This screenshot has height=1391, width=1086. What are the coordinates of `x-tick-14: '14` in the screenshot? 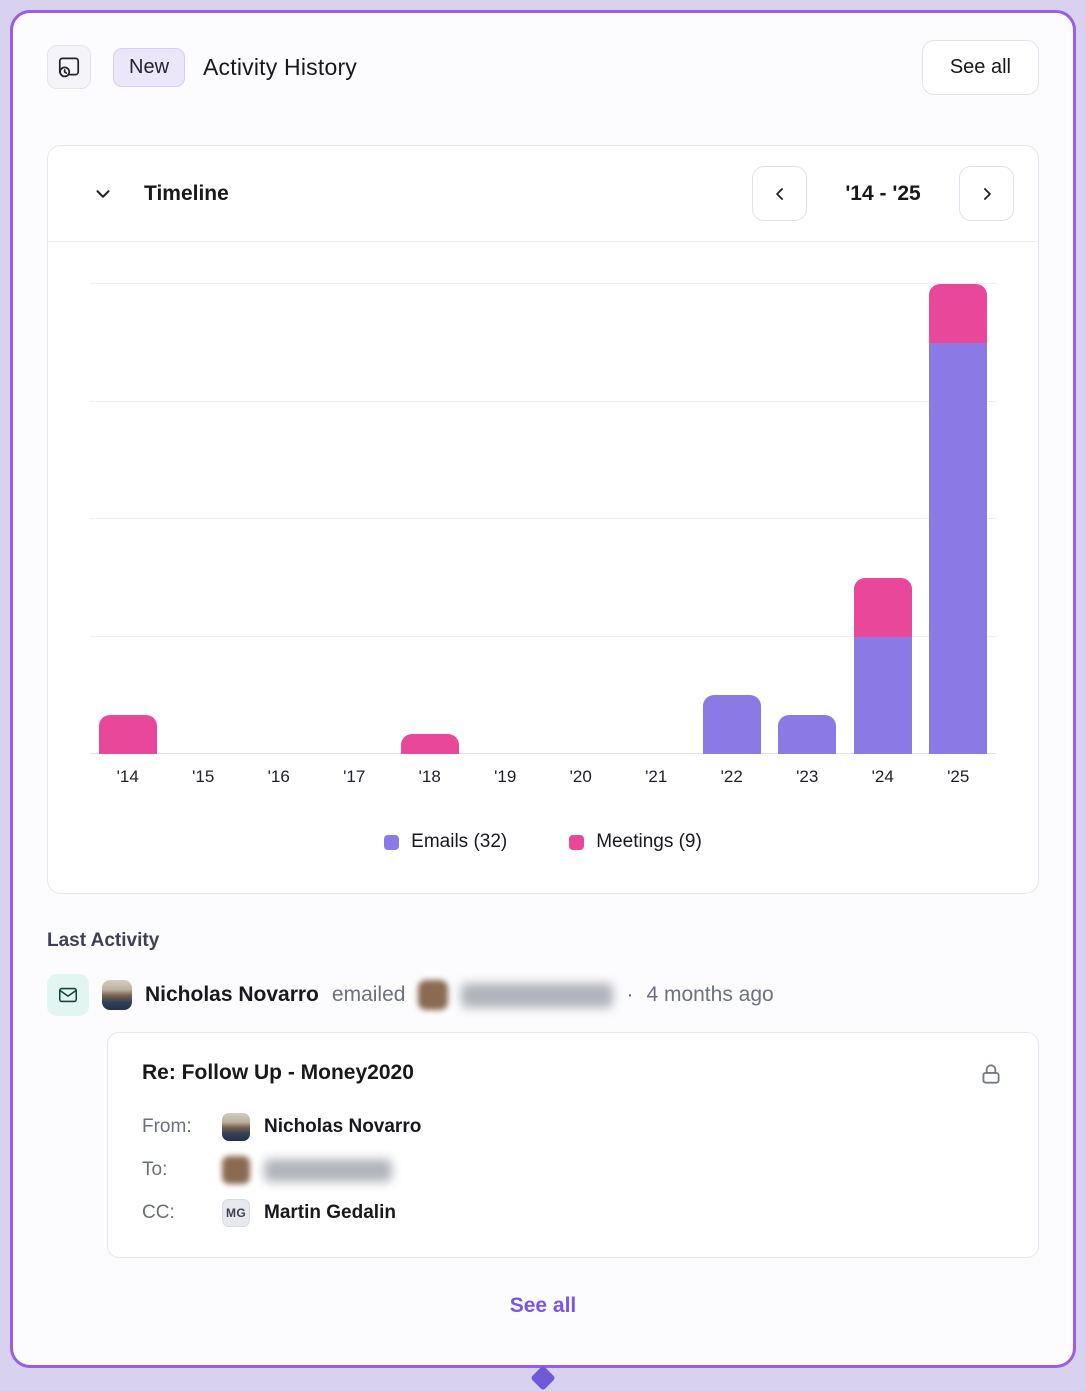 It's located at (127, 776).